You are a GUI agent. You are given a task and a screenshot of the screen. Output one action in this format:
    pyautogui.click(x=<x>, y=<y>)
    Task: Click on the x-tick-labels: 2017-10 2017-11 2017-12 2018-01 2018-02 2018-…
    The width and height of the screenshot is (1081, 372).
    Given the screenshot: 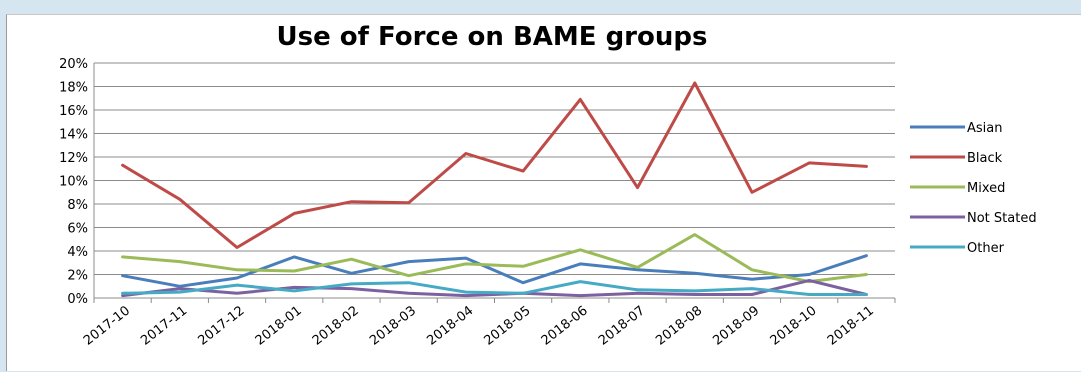 What is the action you would take?
    pyautogui.click(x=479, y=325)
    